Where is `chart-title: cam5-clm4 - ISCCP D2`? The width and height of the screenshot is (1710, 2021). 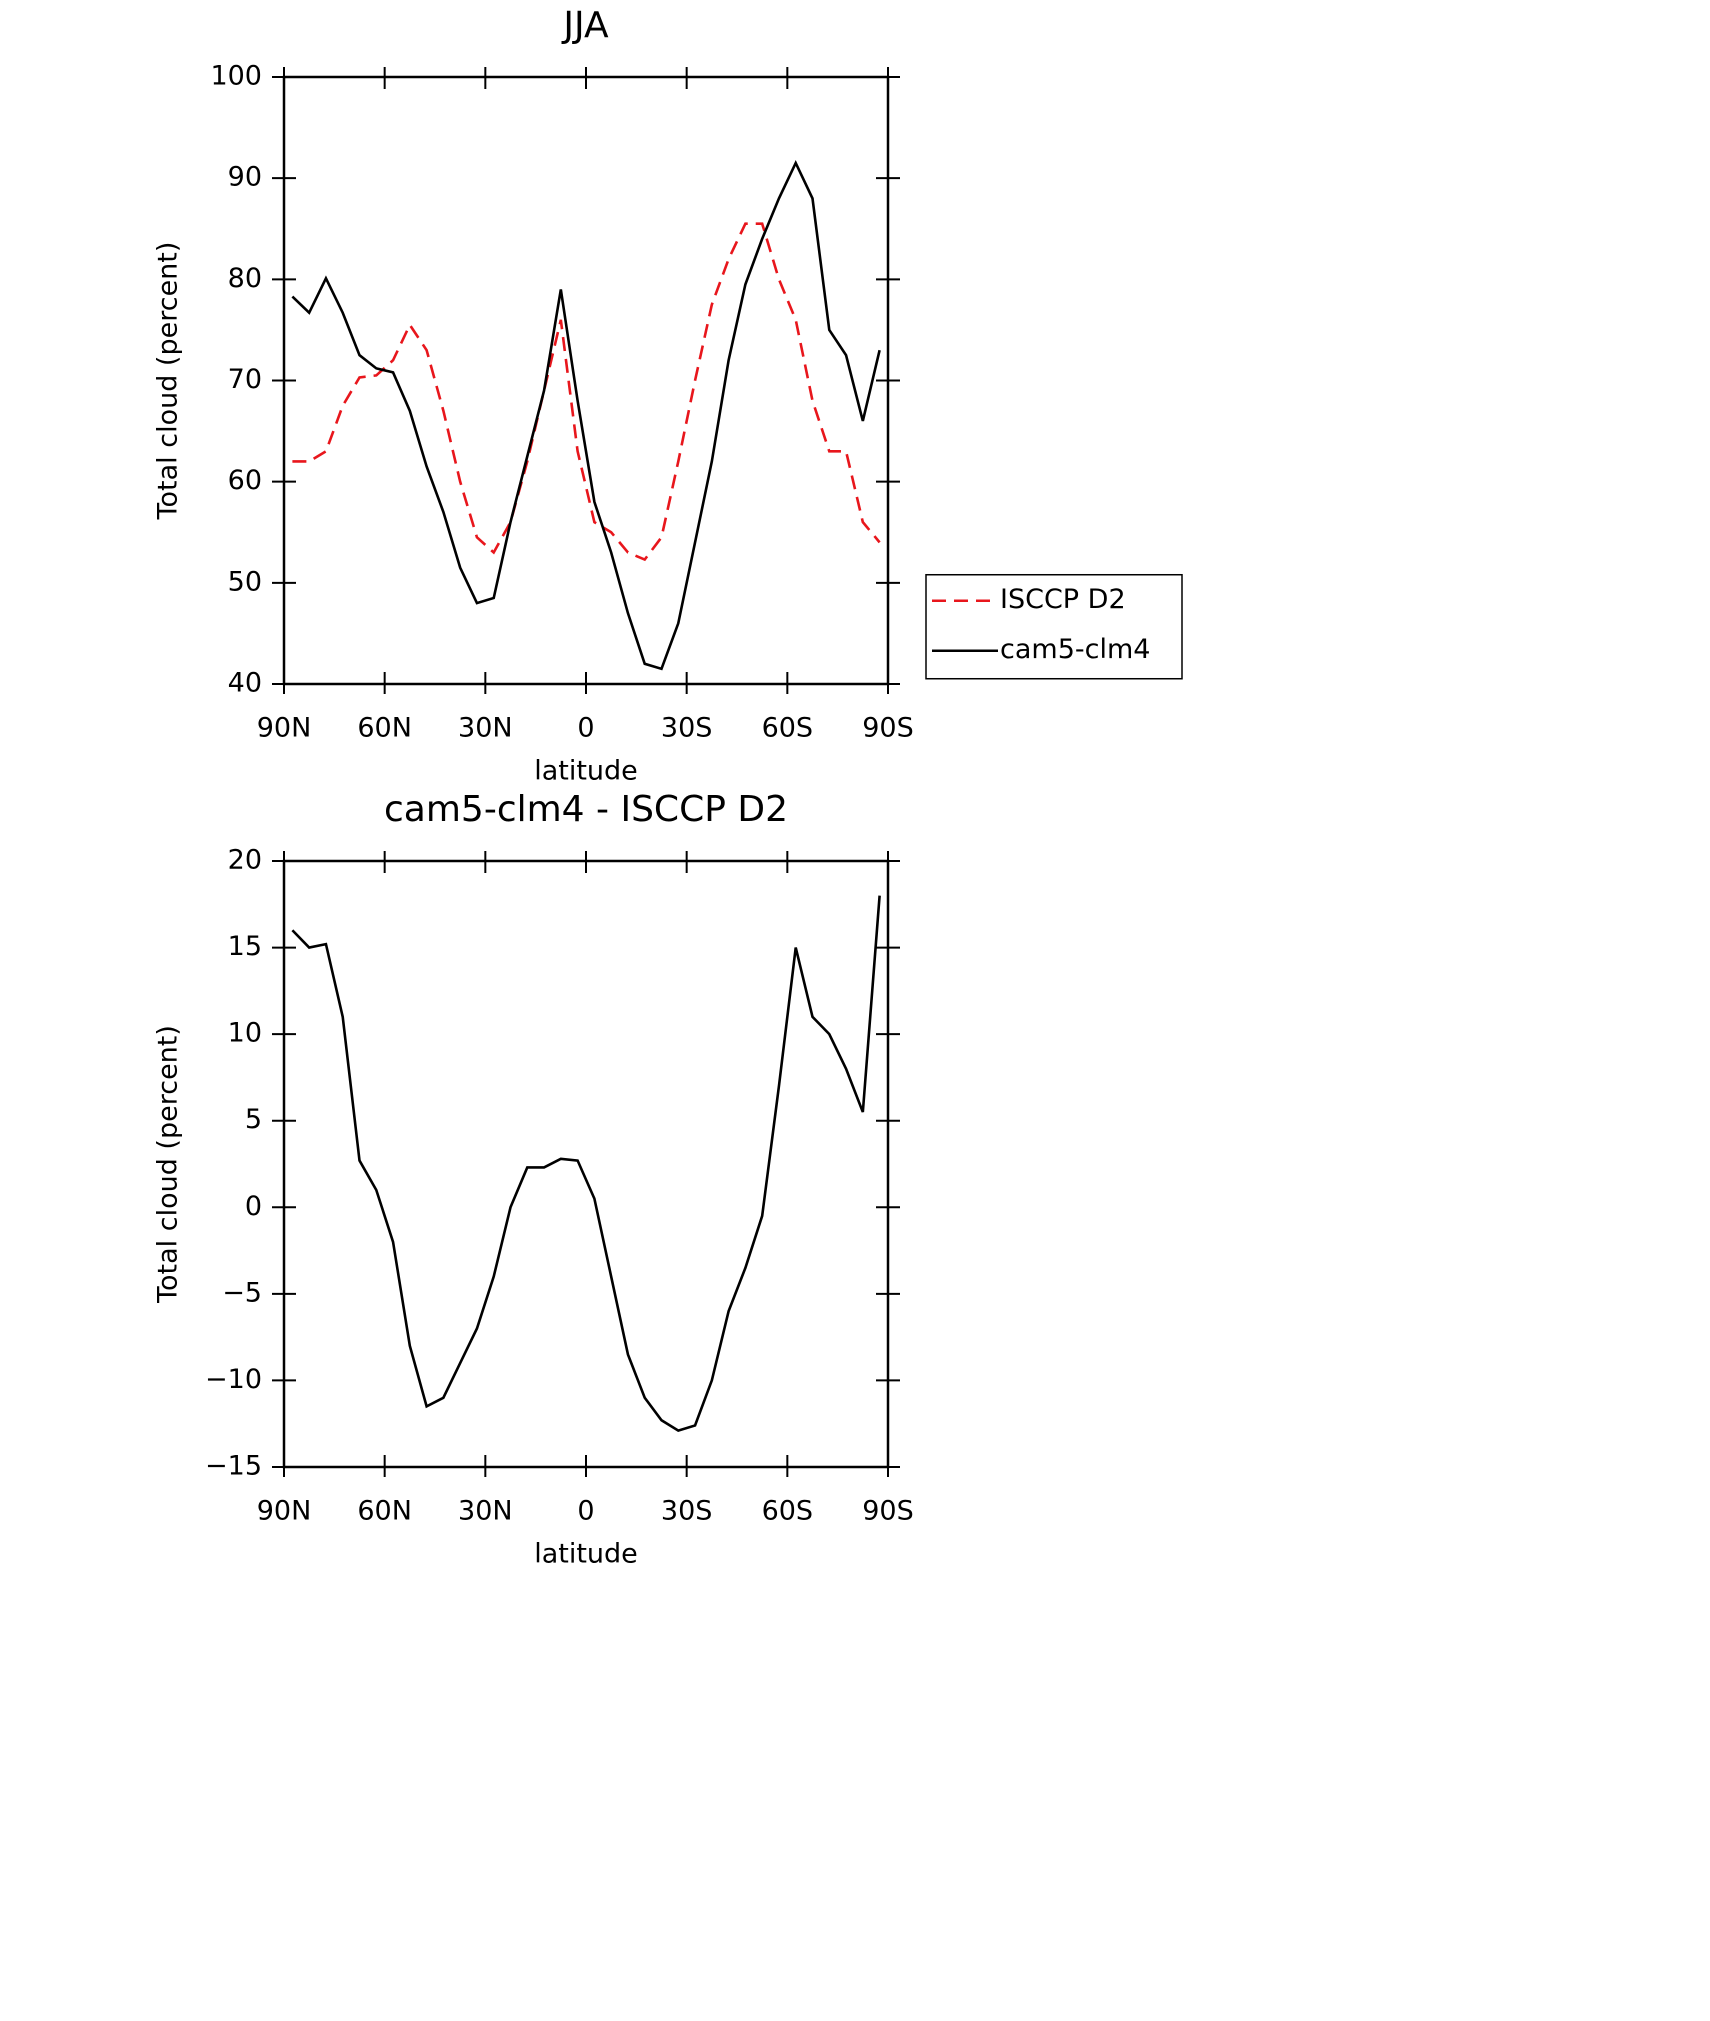
chart-title: cam5-clm4 - ISCCP D2 is located at coordinates (586, 809).